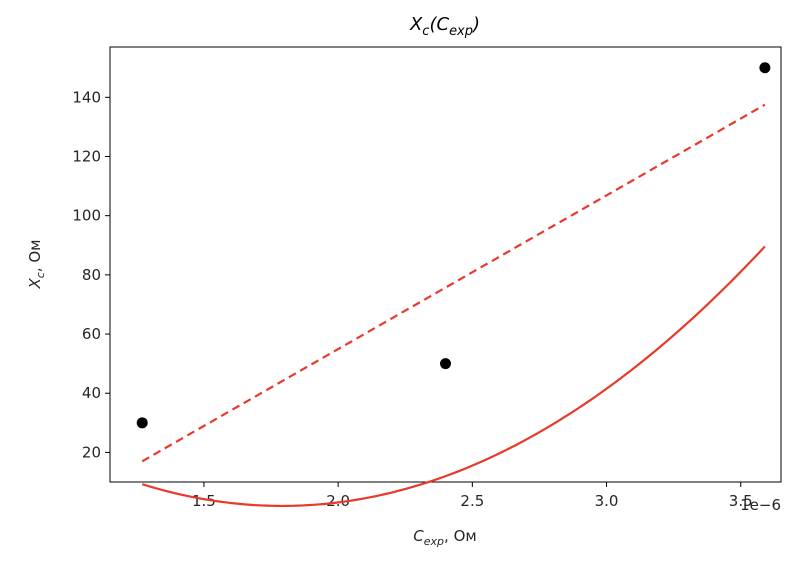 This screenshot has height=564, width=812. Describe the element at coordinates (86, 216) in the screenshot. I see `y-tick-label: 100` at that location.